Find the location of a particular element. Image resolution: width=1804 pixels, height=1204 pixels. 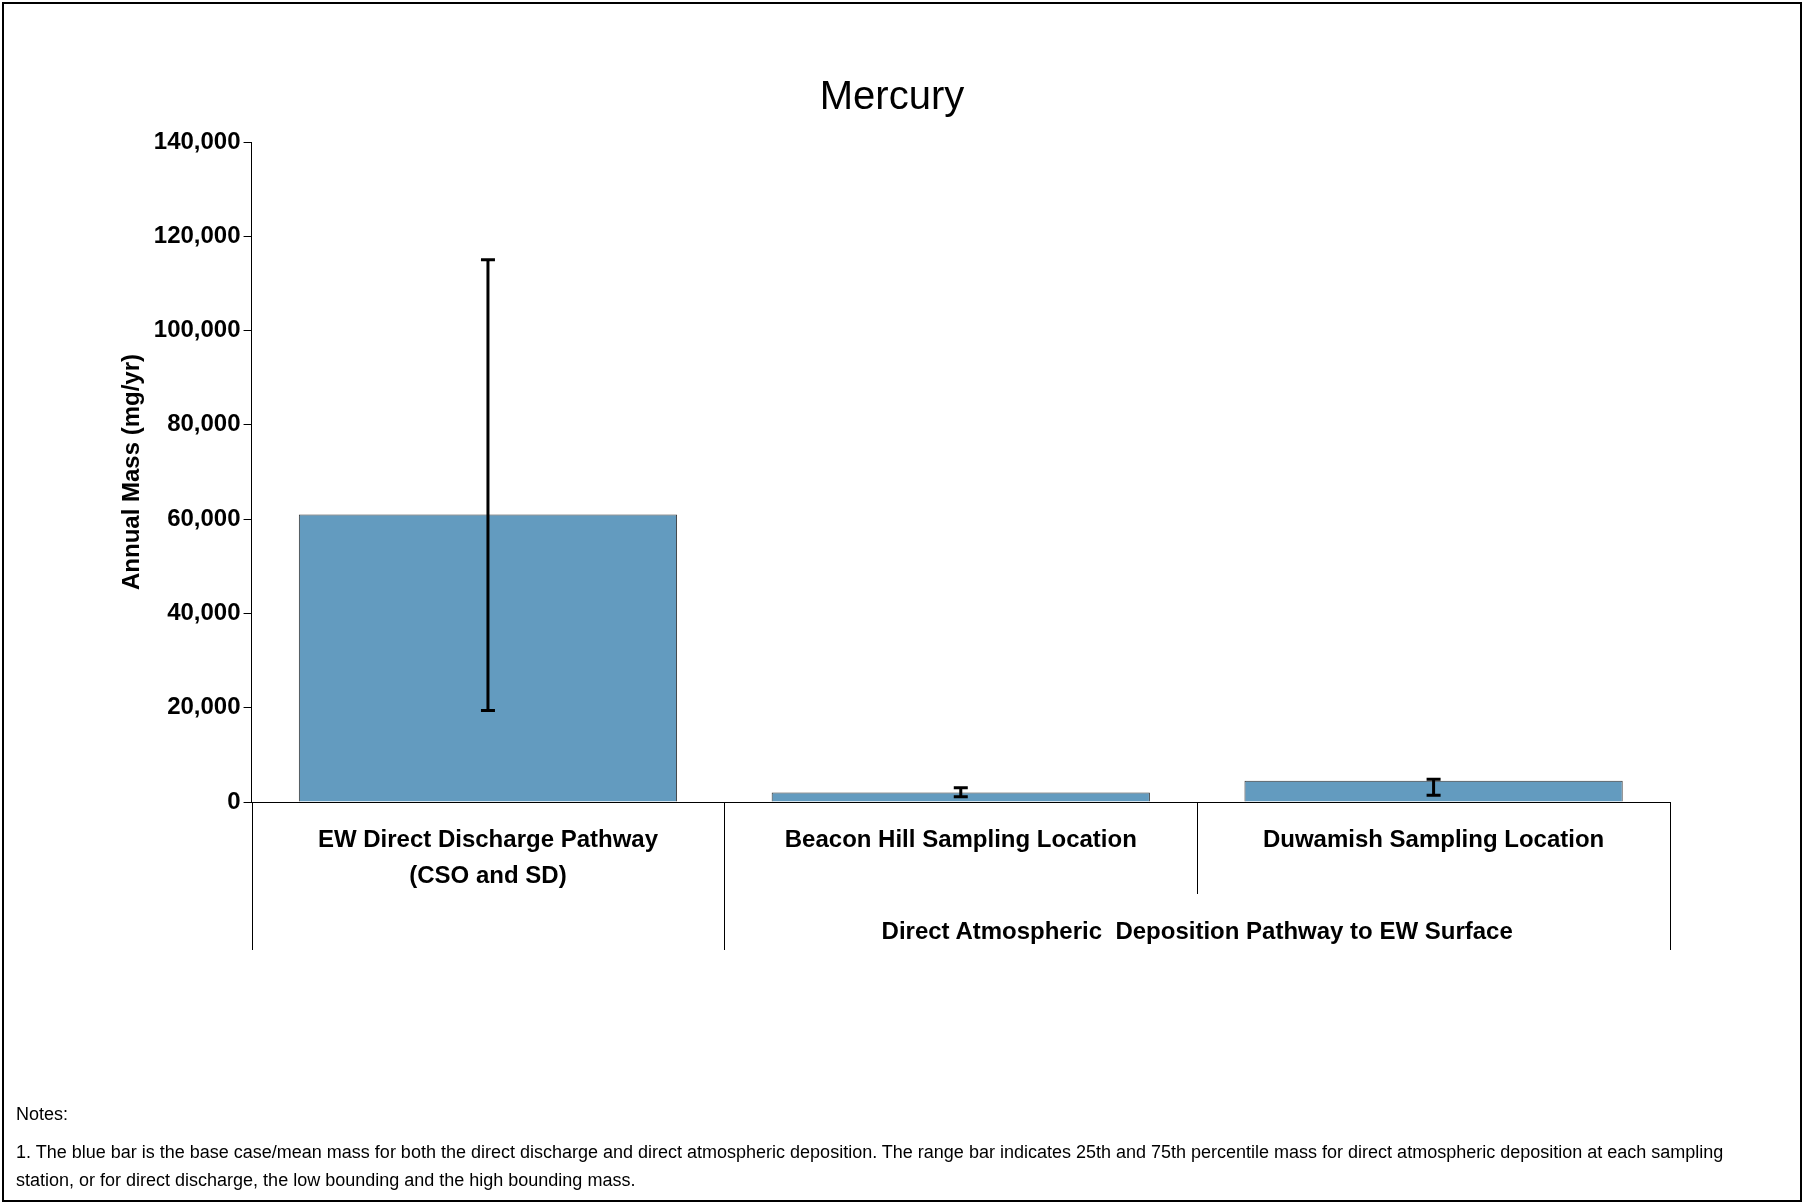

y-tick-label: 140,000 is located at coordinates (197, 140).